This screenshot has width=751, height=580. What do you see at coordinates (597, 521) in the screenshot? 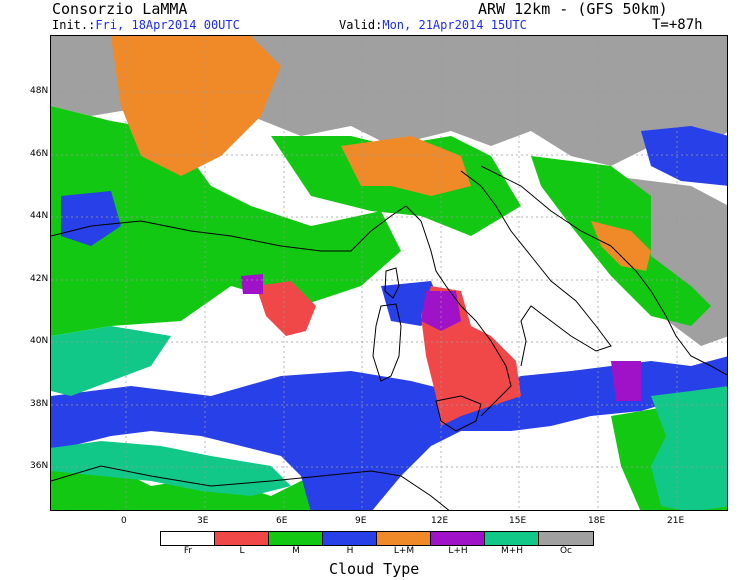
I see `lon-label-18e: 18E` at bounding box center [597, 521].